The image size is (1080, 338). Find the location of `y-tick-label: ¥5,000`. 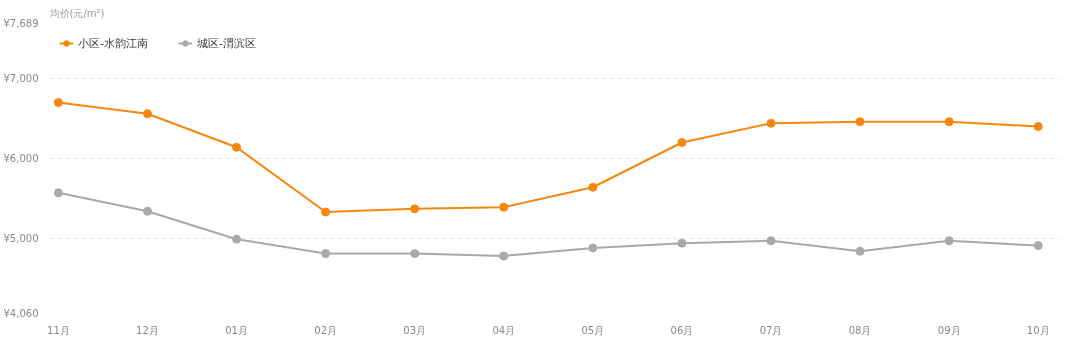

y-tick-label: ¥5,000 is located at coordinates (21, 238).